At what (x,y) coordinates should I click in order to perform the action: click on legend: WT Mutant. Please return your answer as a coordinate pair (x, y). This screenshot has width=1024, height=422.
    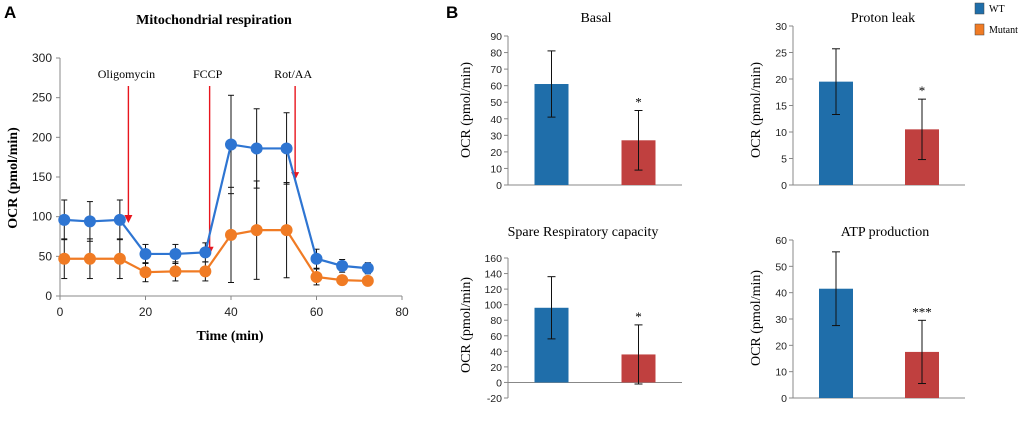
    Looking at the image, I should click on (996, 19).